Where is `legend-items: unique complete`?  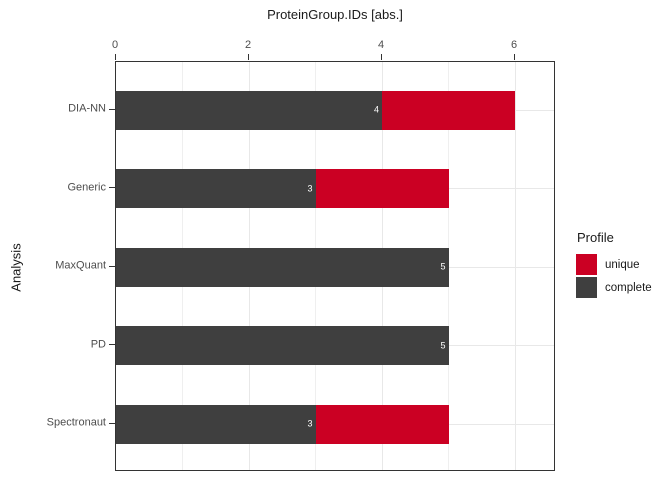
legend-items: unique complete is located at coordinates (614, 276).